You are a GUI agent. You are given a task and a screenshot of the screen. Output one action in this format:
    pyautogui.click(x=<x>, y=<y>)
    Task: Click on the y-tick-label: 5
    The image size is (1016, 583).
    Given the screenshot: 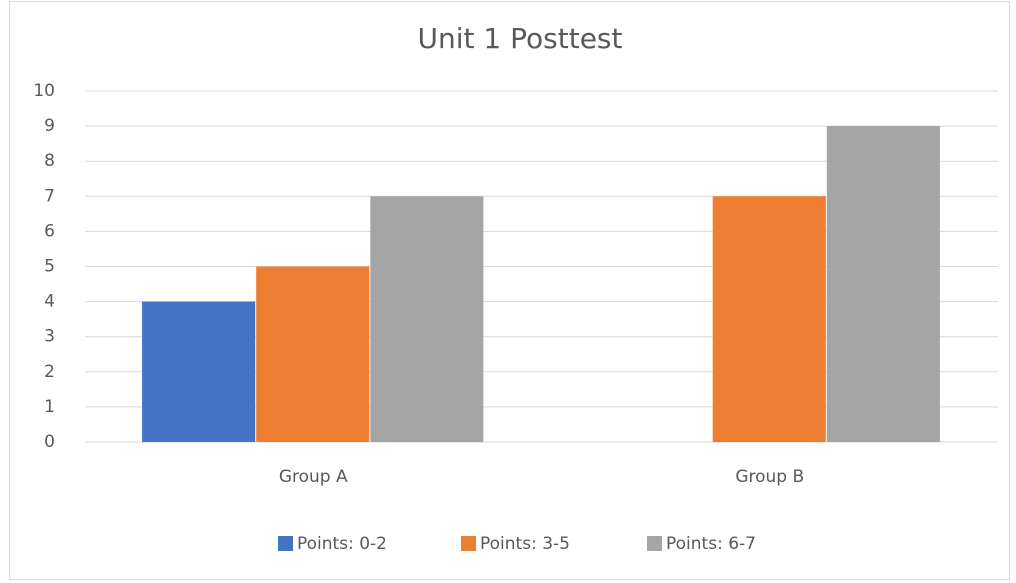 What is the action you would take?
    pyautogui.click(x=49, y=267)
    